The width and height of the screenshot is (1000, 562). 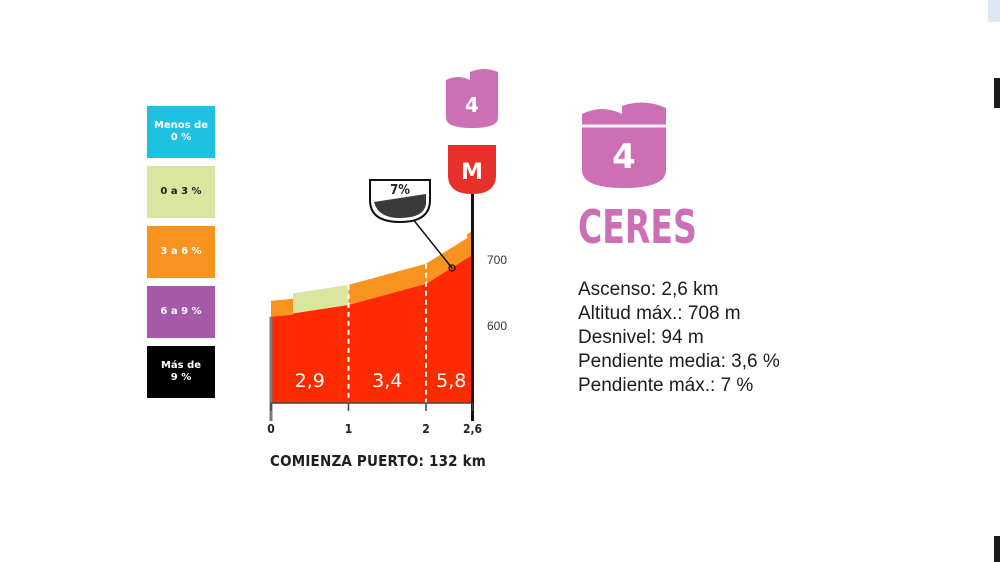 What do you see at coordinates (400, 190) in the screenshot?
I see `max-gradient-label: 7%` at bounding box center [400, 190].